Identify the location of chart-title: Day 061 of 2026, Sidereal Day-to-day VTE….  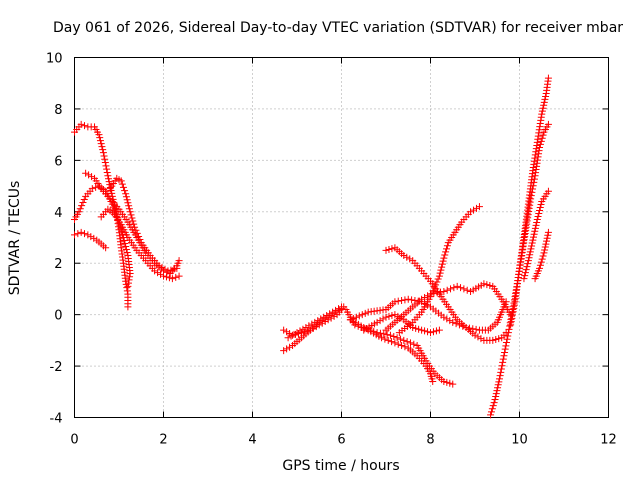
(338, 28).